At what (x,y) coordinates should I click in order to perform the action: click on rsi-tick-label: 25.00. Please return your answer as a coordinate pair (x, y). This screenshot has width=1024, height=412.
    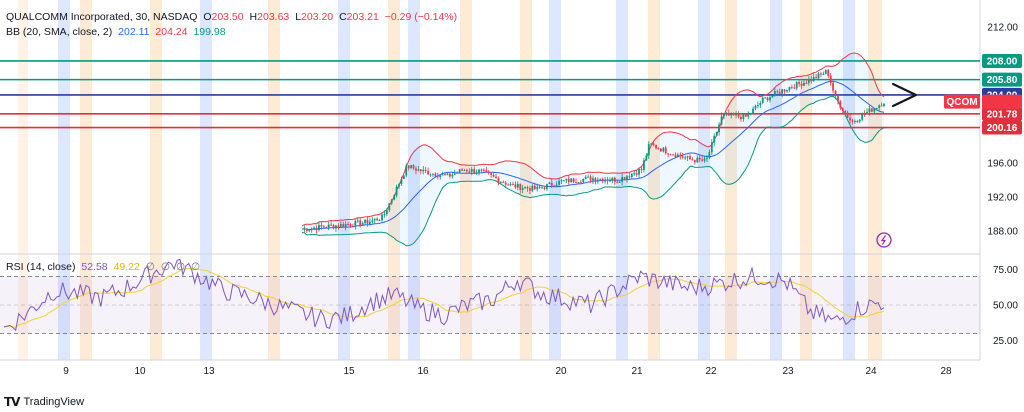
    Looking at the image, I should click on (1005, 341).